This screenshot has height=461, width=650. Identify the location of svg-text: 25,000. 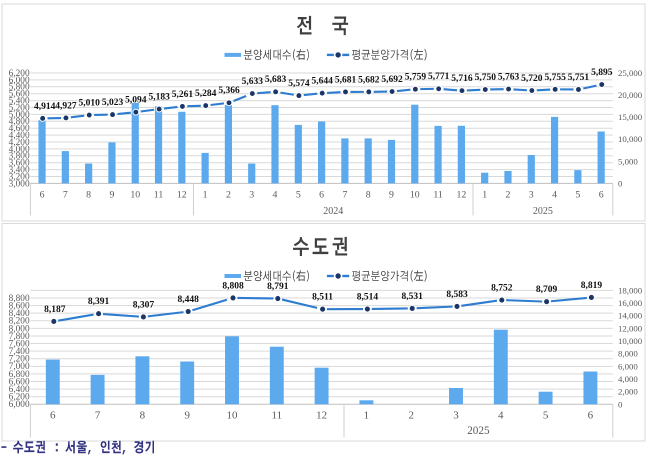
(630, 73).